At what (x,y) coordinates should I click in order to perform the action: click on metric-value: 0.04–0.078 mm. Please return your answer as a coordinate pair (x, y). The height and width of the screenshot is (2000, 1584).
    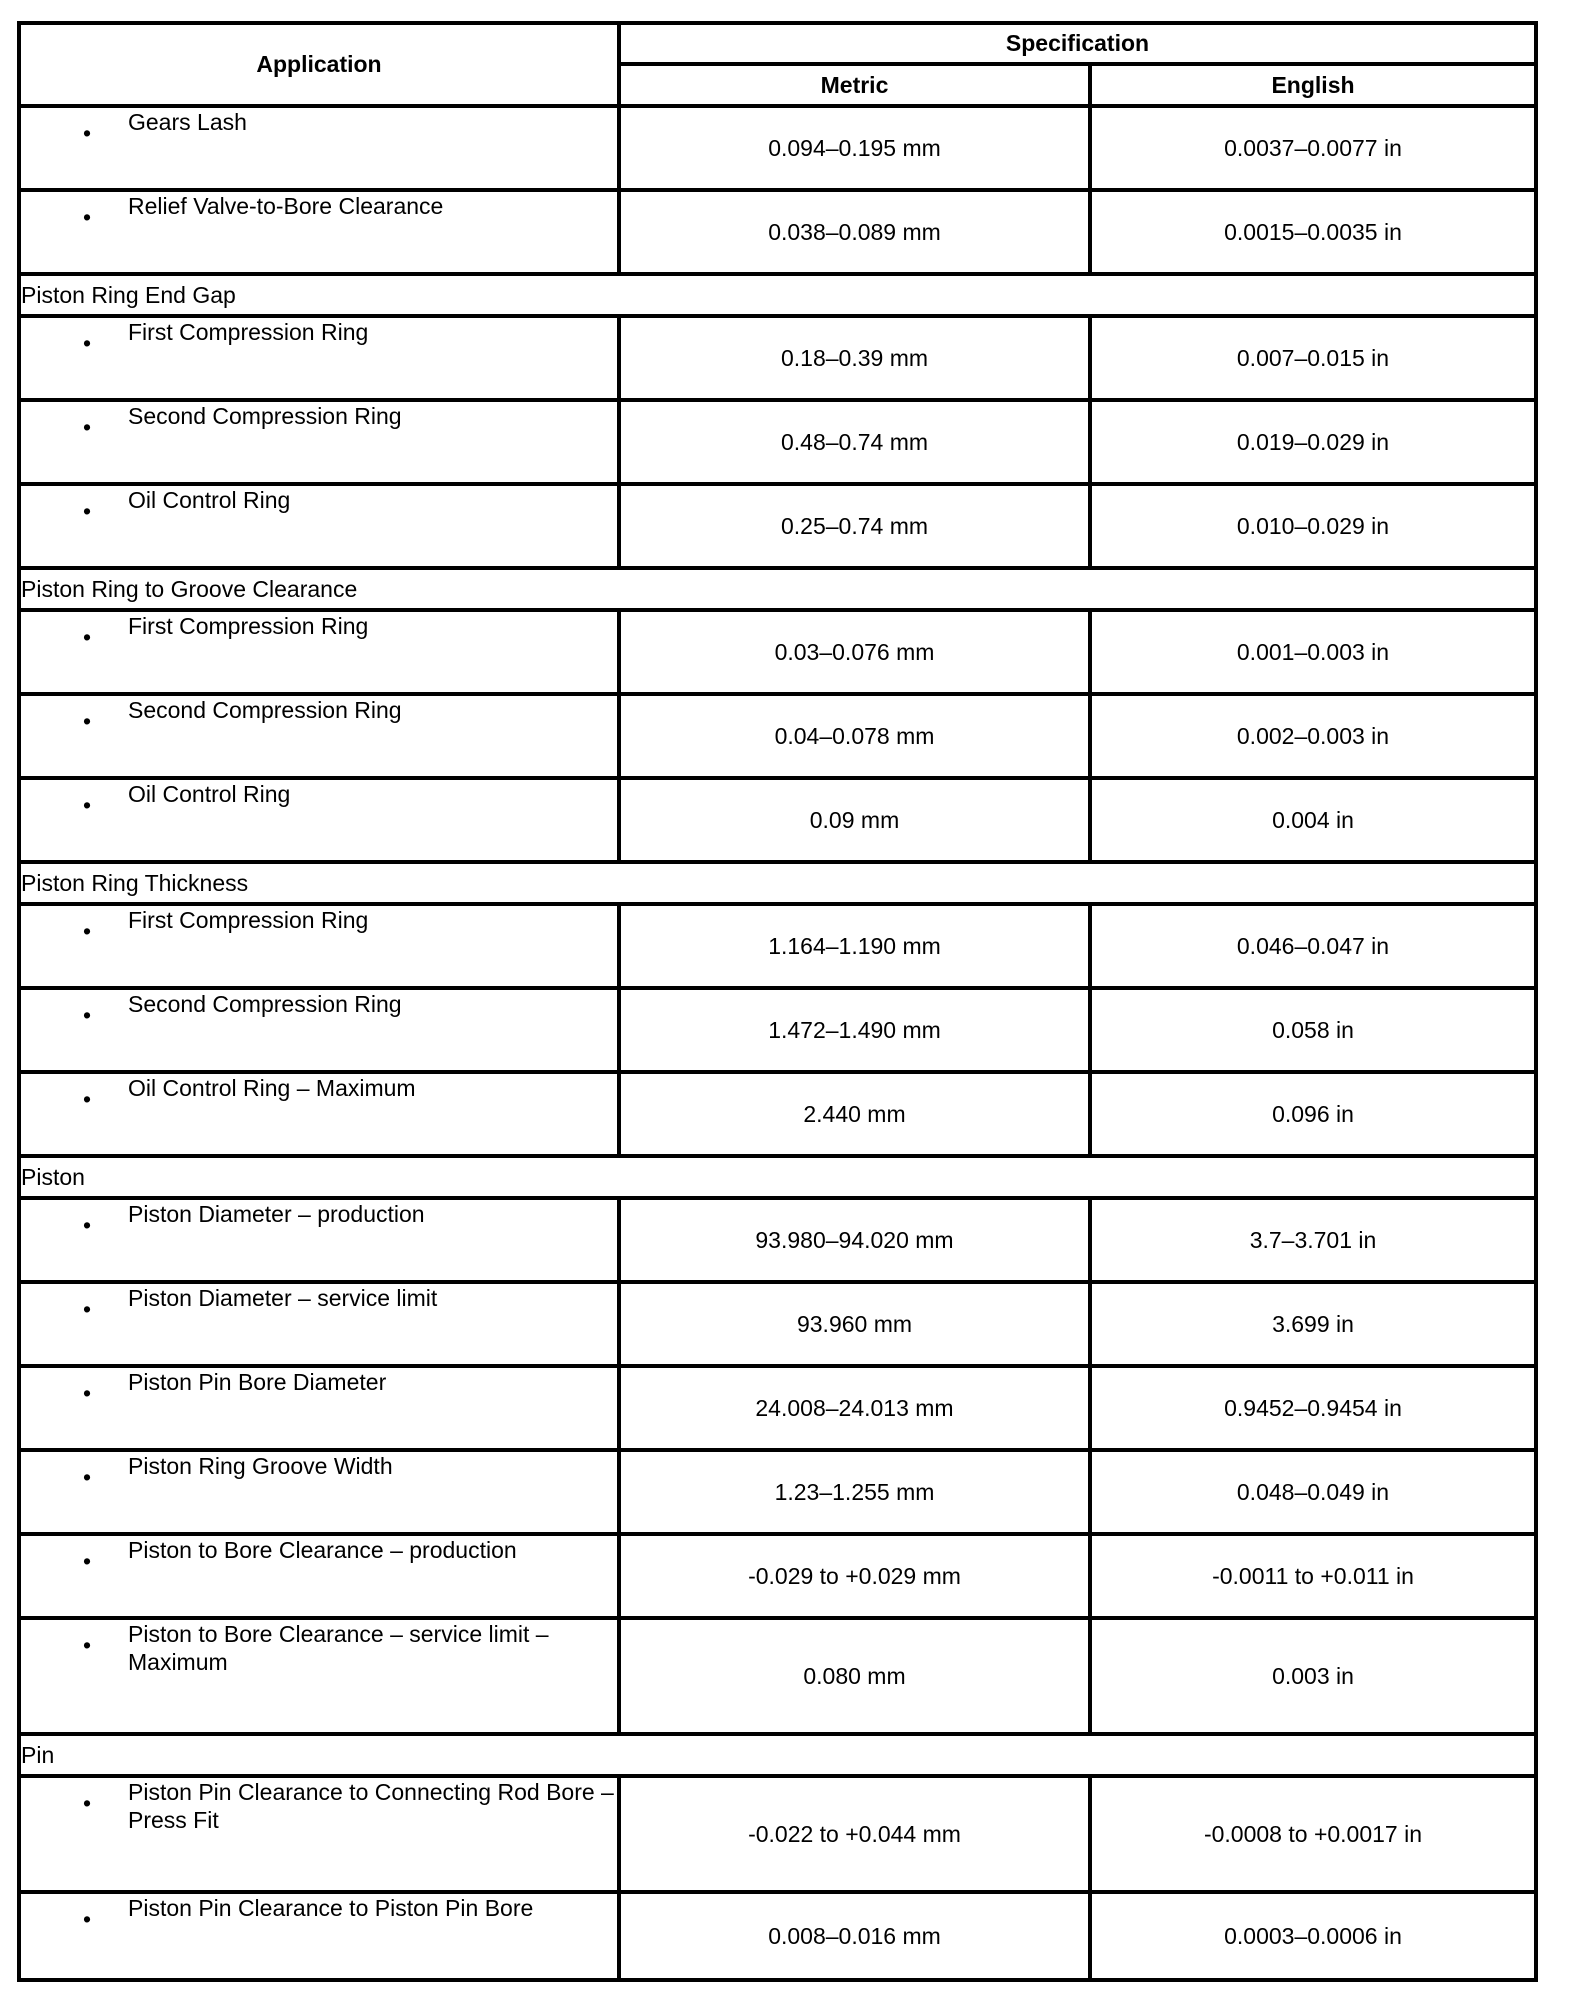
    Looking at the image, I should click on (854, 736).